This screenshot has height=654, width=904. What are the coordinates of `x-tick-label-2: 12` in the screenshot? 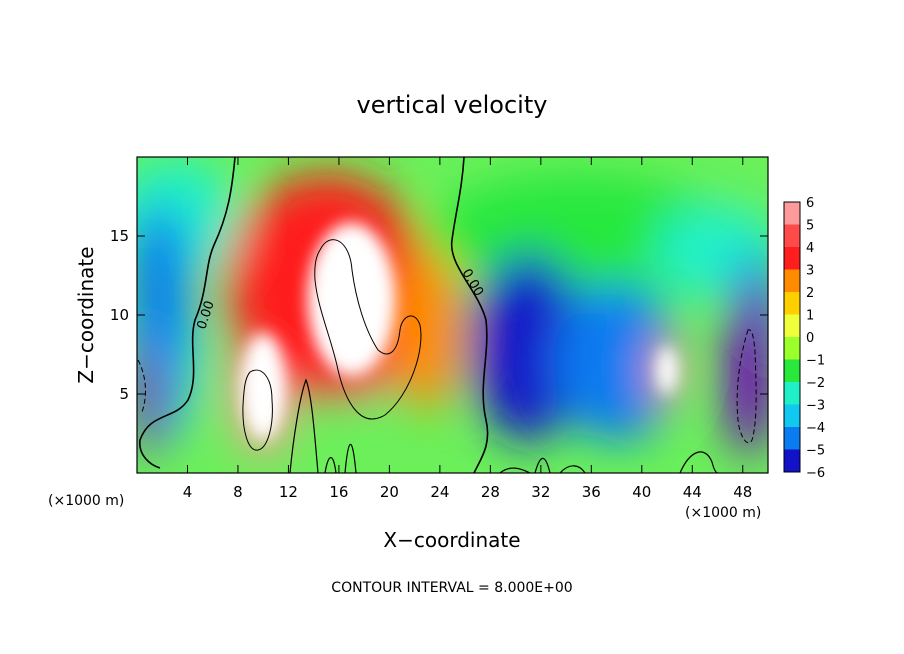 It's located at (288, 492).